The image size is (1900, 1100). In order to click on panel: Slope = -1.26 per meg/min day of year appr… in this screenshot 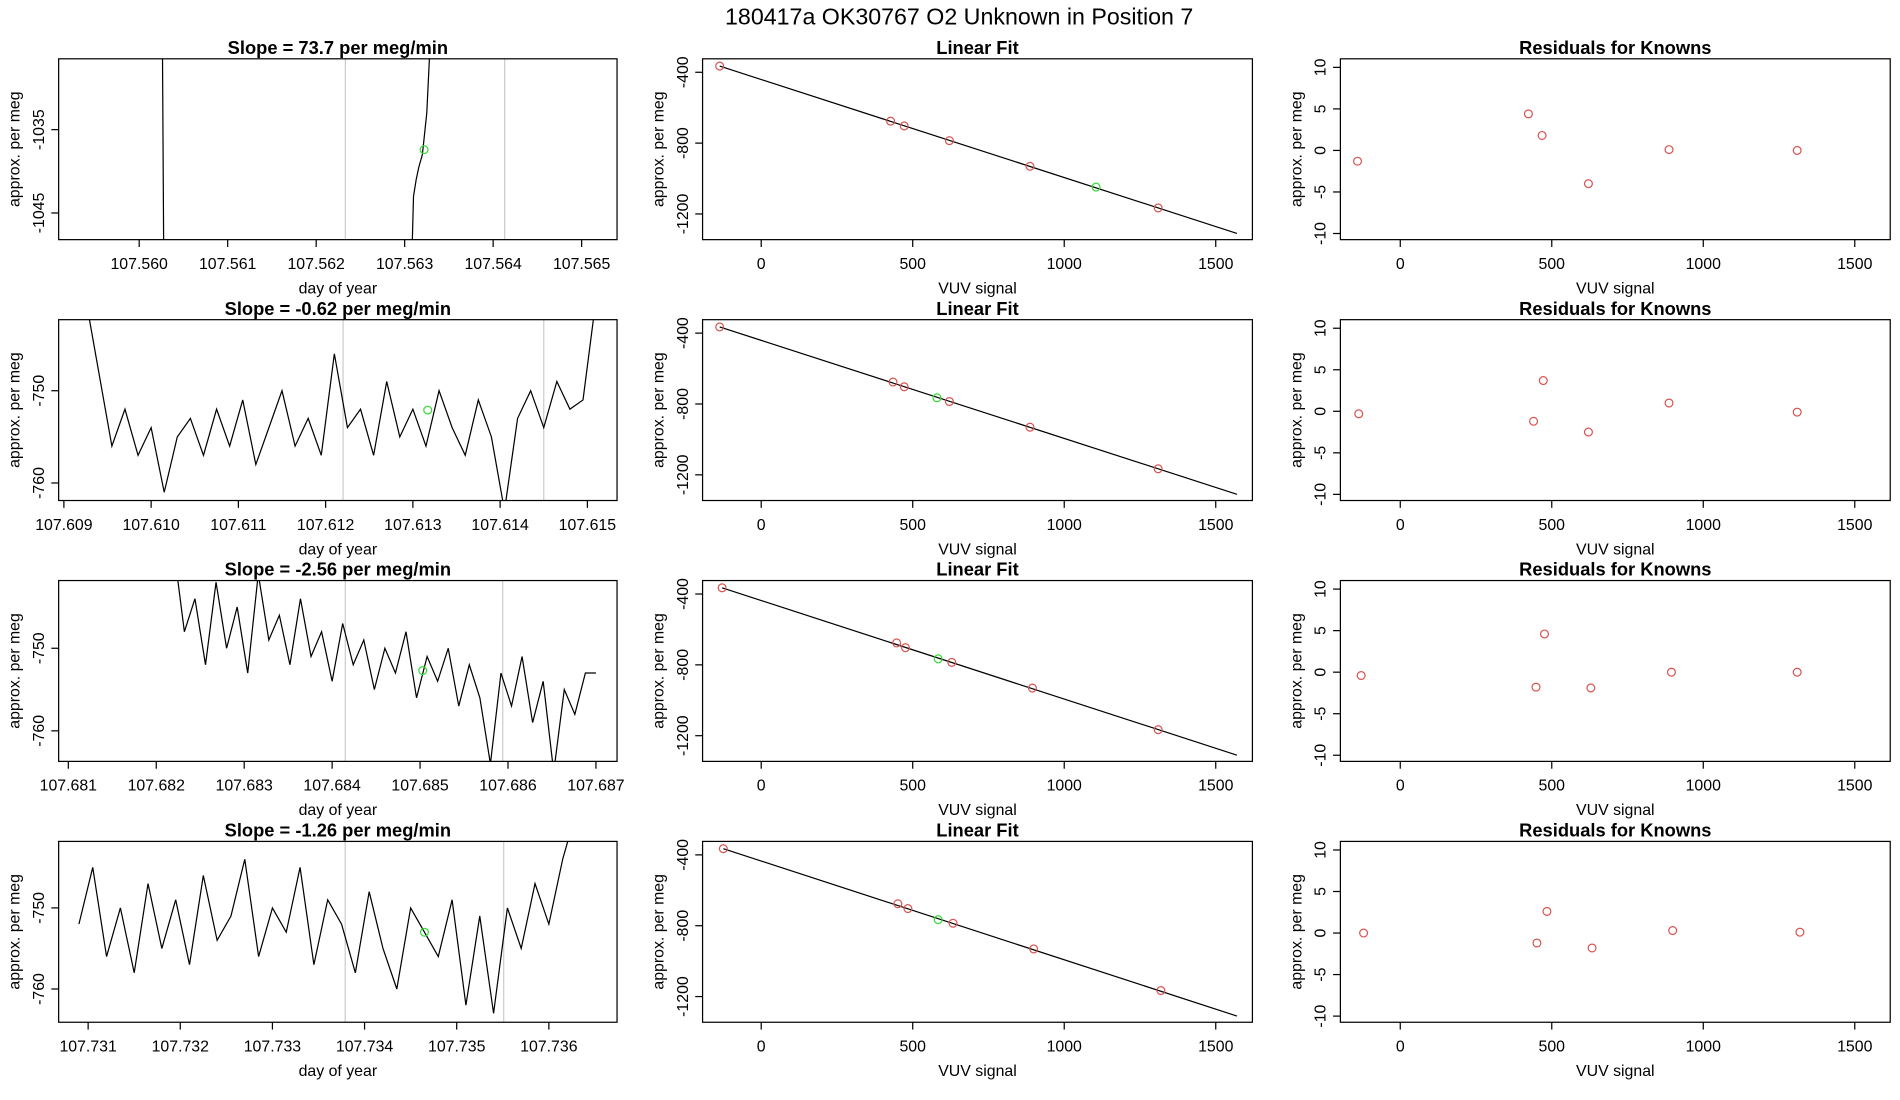, I will do `click(312, 950)`.